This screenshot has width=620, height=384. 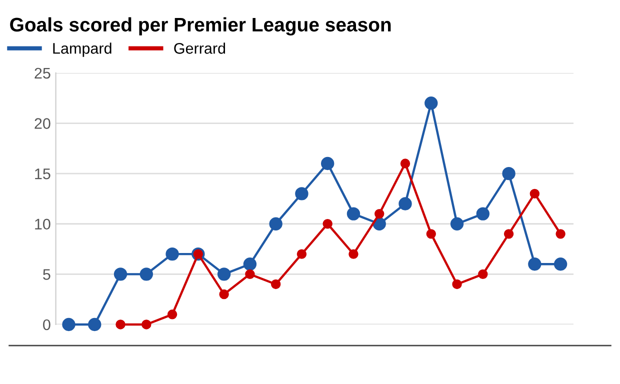 I want to click on chart-title: Goals scored per Premier League season, so click(x=200, y=26).